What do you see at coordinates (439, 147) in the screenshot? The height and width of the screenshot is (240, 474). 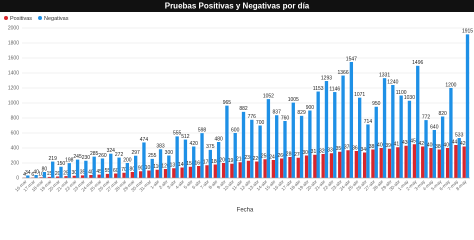 I see `value-label: 380` at bounding box center [439, 147].